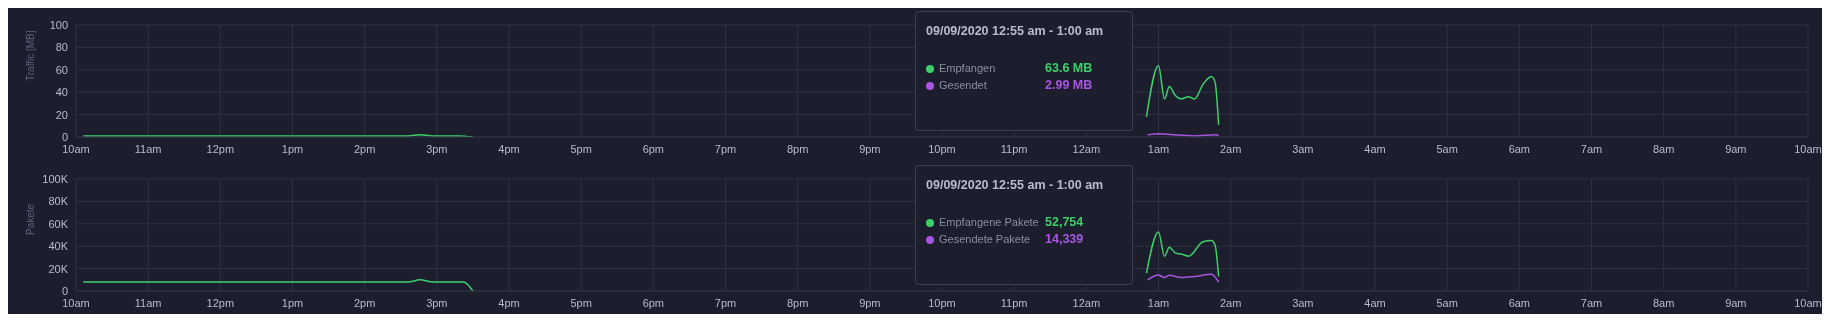  Describe the element at coordinates (1183, 278) in the screenshot. I see `line-series` at that location.